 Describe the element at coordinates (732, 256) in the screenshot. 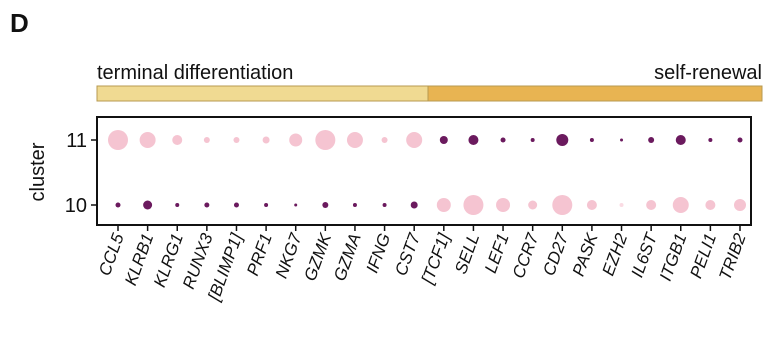

I see `x-tick-label: TRIB2` at that location.